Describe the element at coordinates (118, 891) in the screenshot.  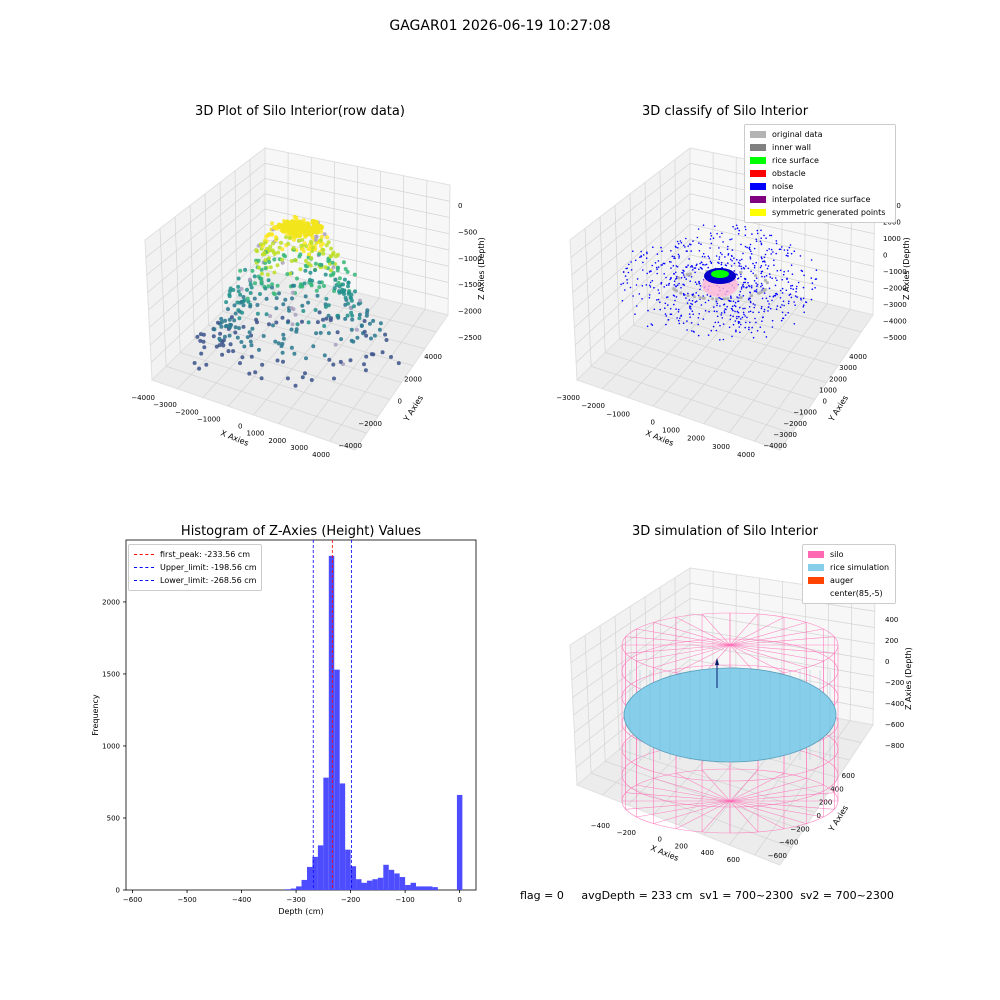
I see `y-tick-label: 0` at that location.